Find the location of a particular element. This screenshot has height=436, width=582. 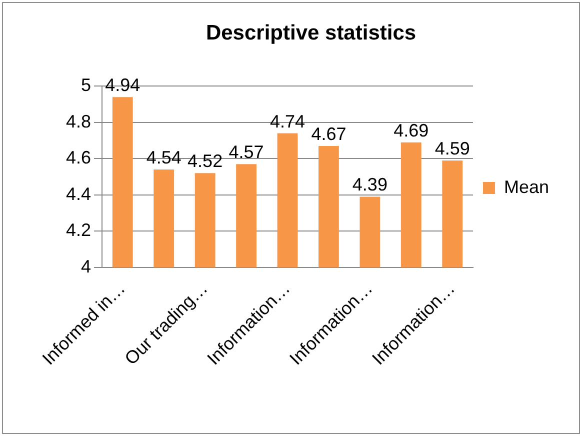

data-label: 4.67 is located at coordinates (328, 134).